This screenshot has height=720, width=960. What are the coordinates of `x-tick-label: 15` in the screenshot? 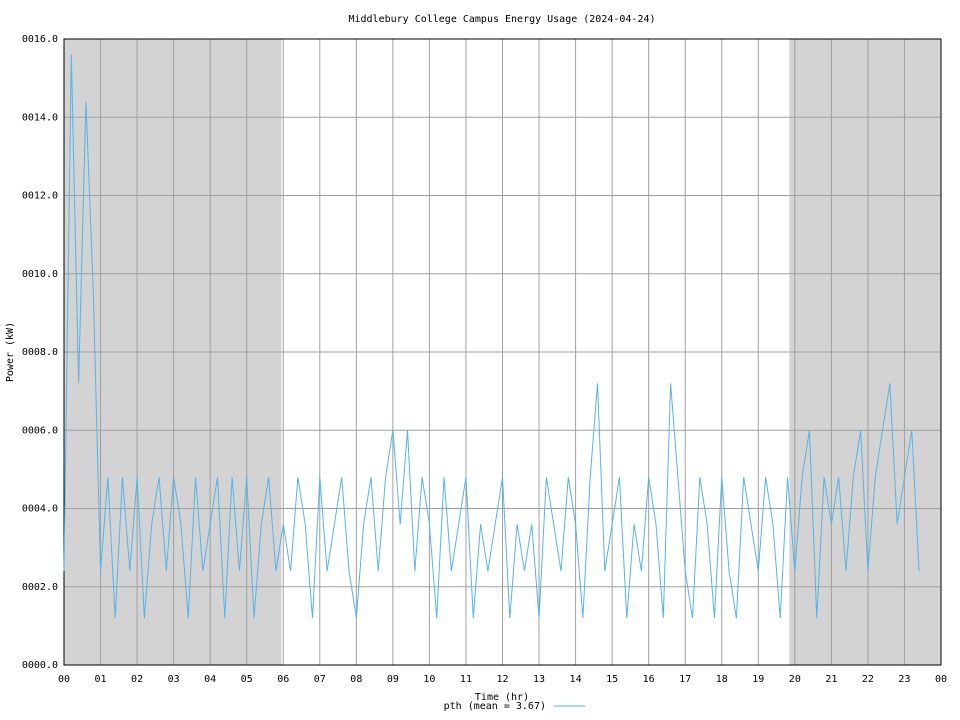 It's located at (612, 679).